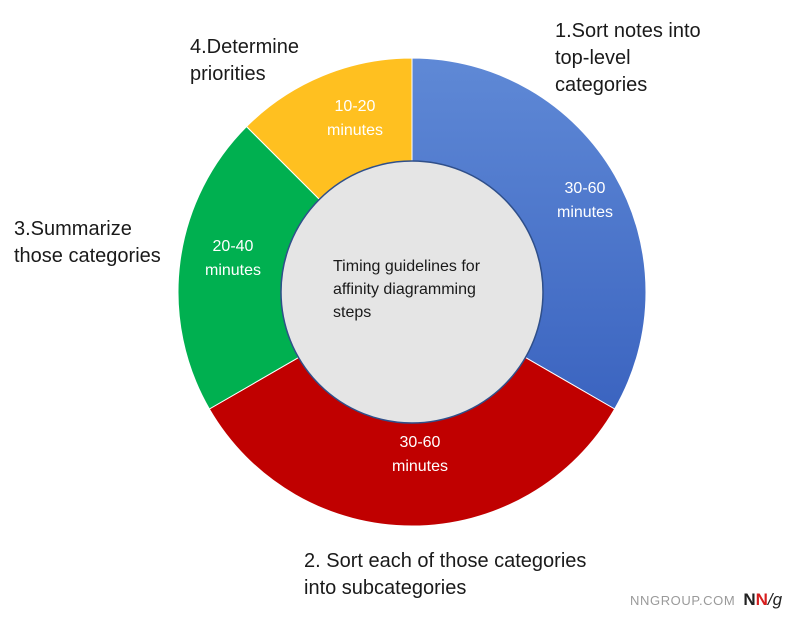  What do you see at coordinates (407, 266) in the screenshot?
I see `center-label-line: Timing guidelines for` at bounding box center [407, 266].